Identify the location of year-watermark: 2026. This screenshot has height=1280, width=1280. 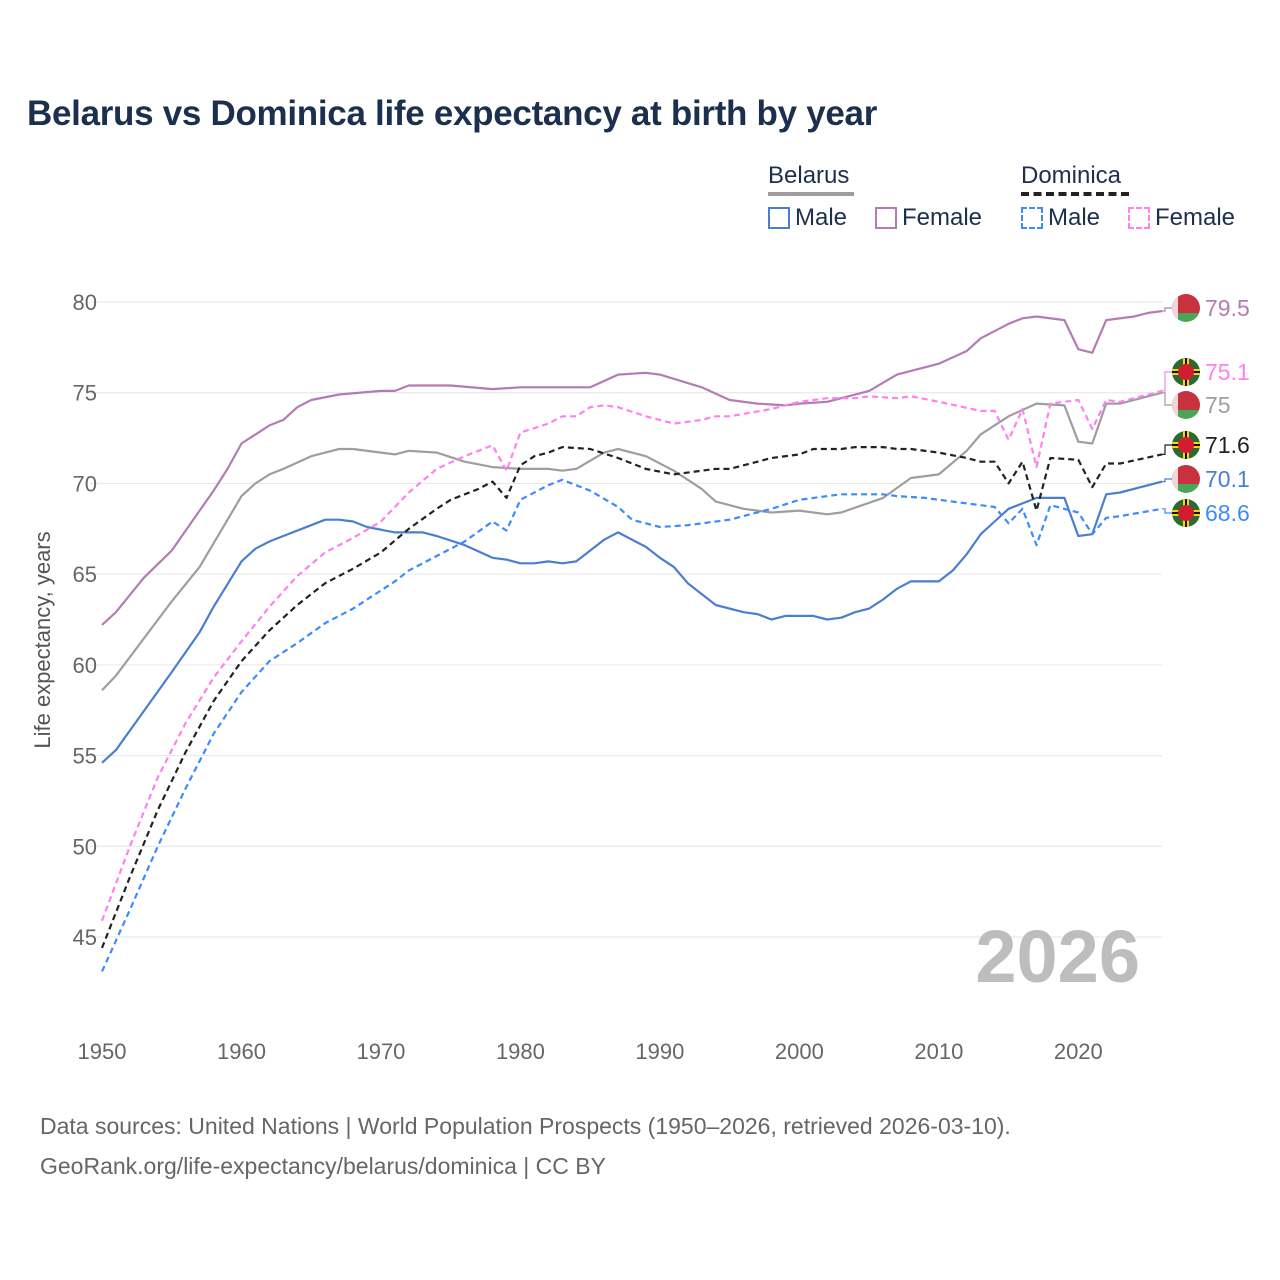
(1057, 956).